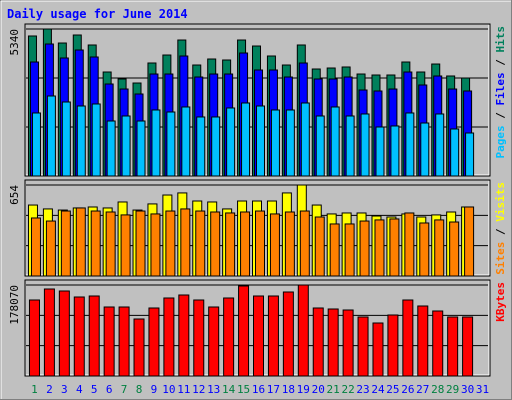 The height and width of the screenshot is (400, 512). Describe the element at coordinates (258, 389) in the screenshot. I see `x-tick-label: 16` at that location.